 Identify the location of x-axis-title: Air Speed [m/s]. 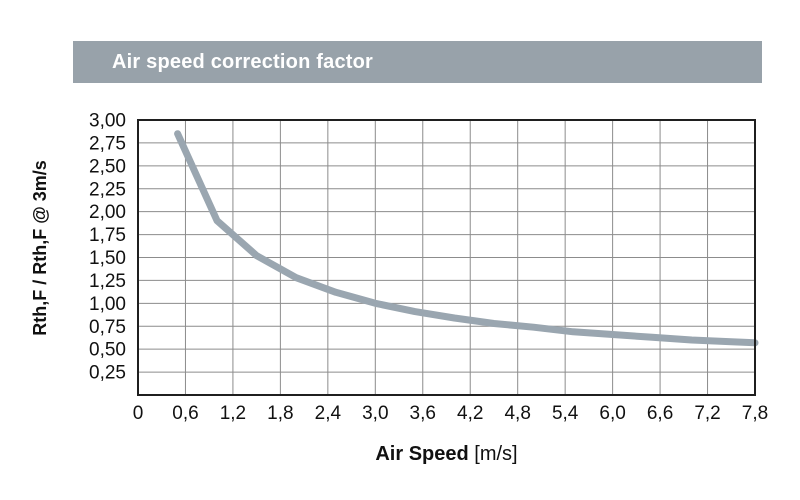
(446, 454).